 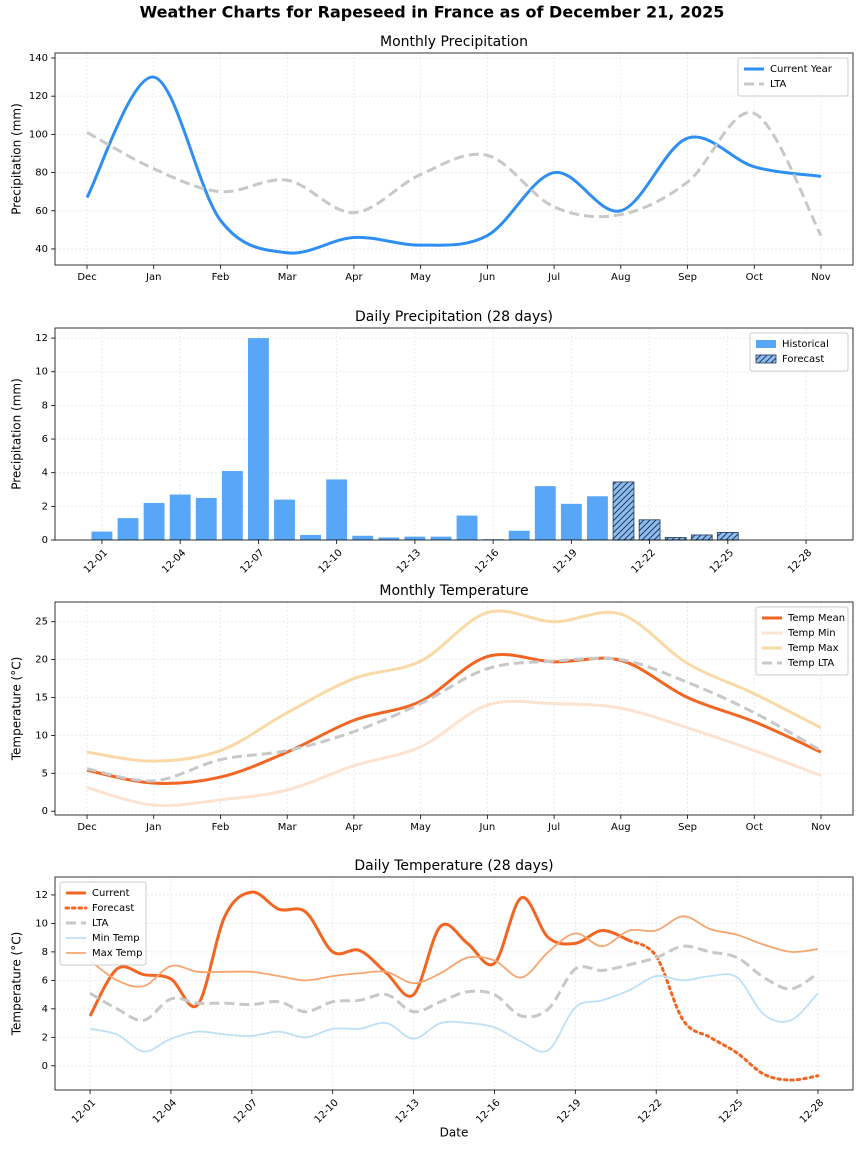 I want to click on chart-title: Monthly Temperature, so click(x=453, y=591).